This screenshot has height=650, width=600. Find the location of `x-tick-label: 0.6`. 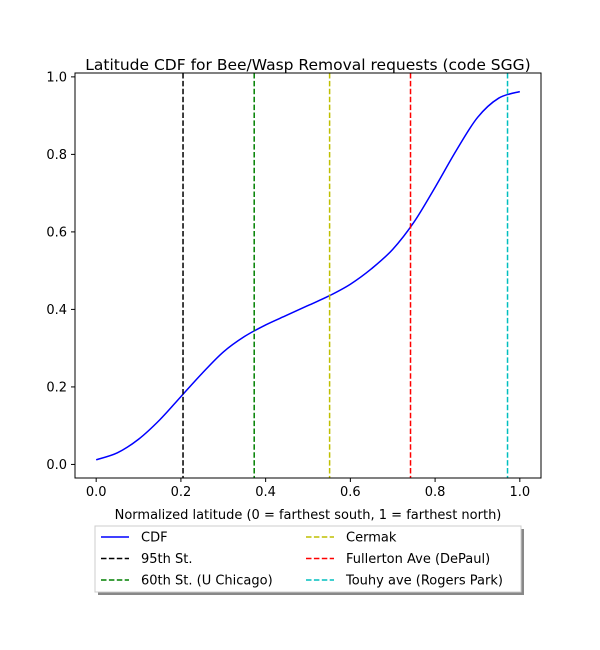

x-tick-label: 0.6 is located at coordinates (350, 492).